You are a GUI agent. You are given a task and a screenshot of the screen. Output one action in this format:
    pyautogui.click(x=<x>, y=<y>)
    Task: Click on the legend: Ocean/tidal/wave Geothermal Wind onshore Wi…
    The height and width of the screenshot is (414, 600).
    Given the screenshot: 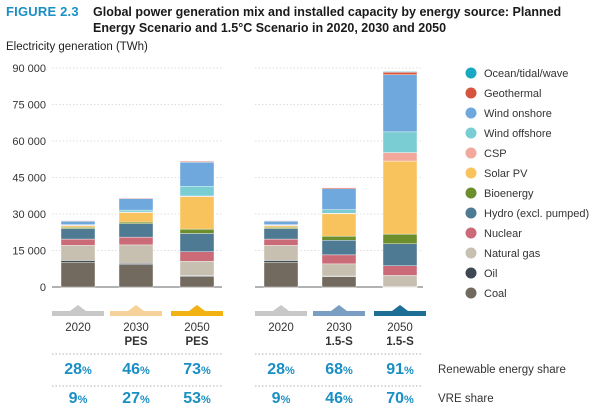 What is the action you would take?
    pyautogui.click(x=527, y=183)
    